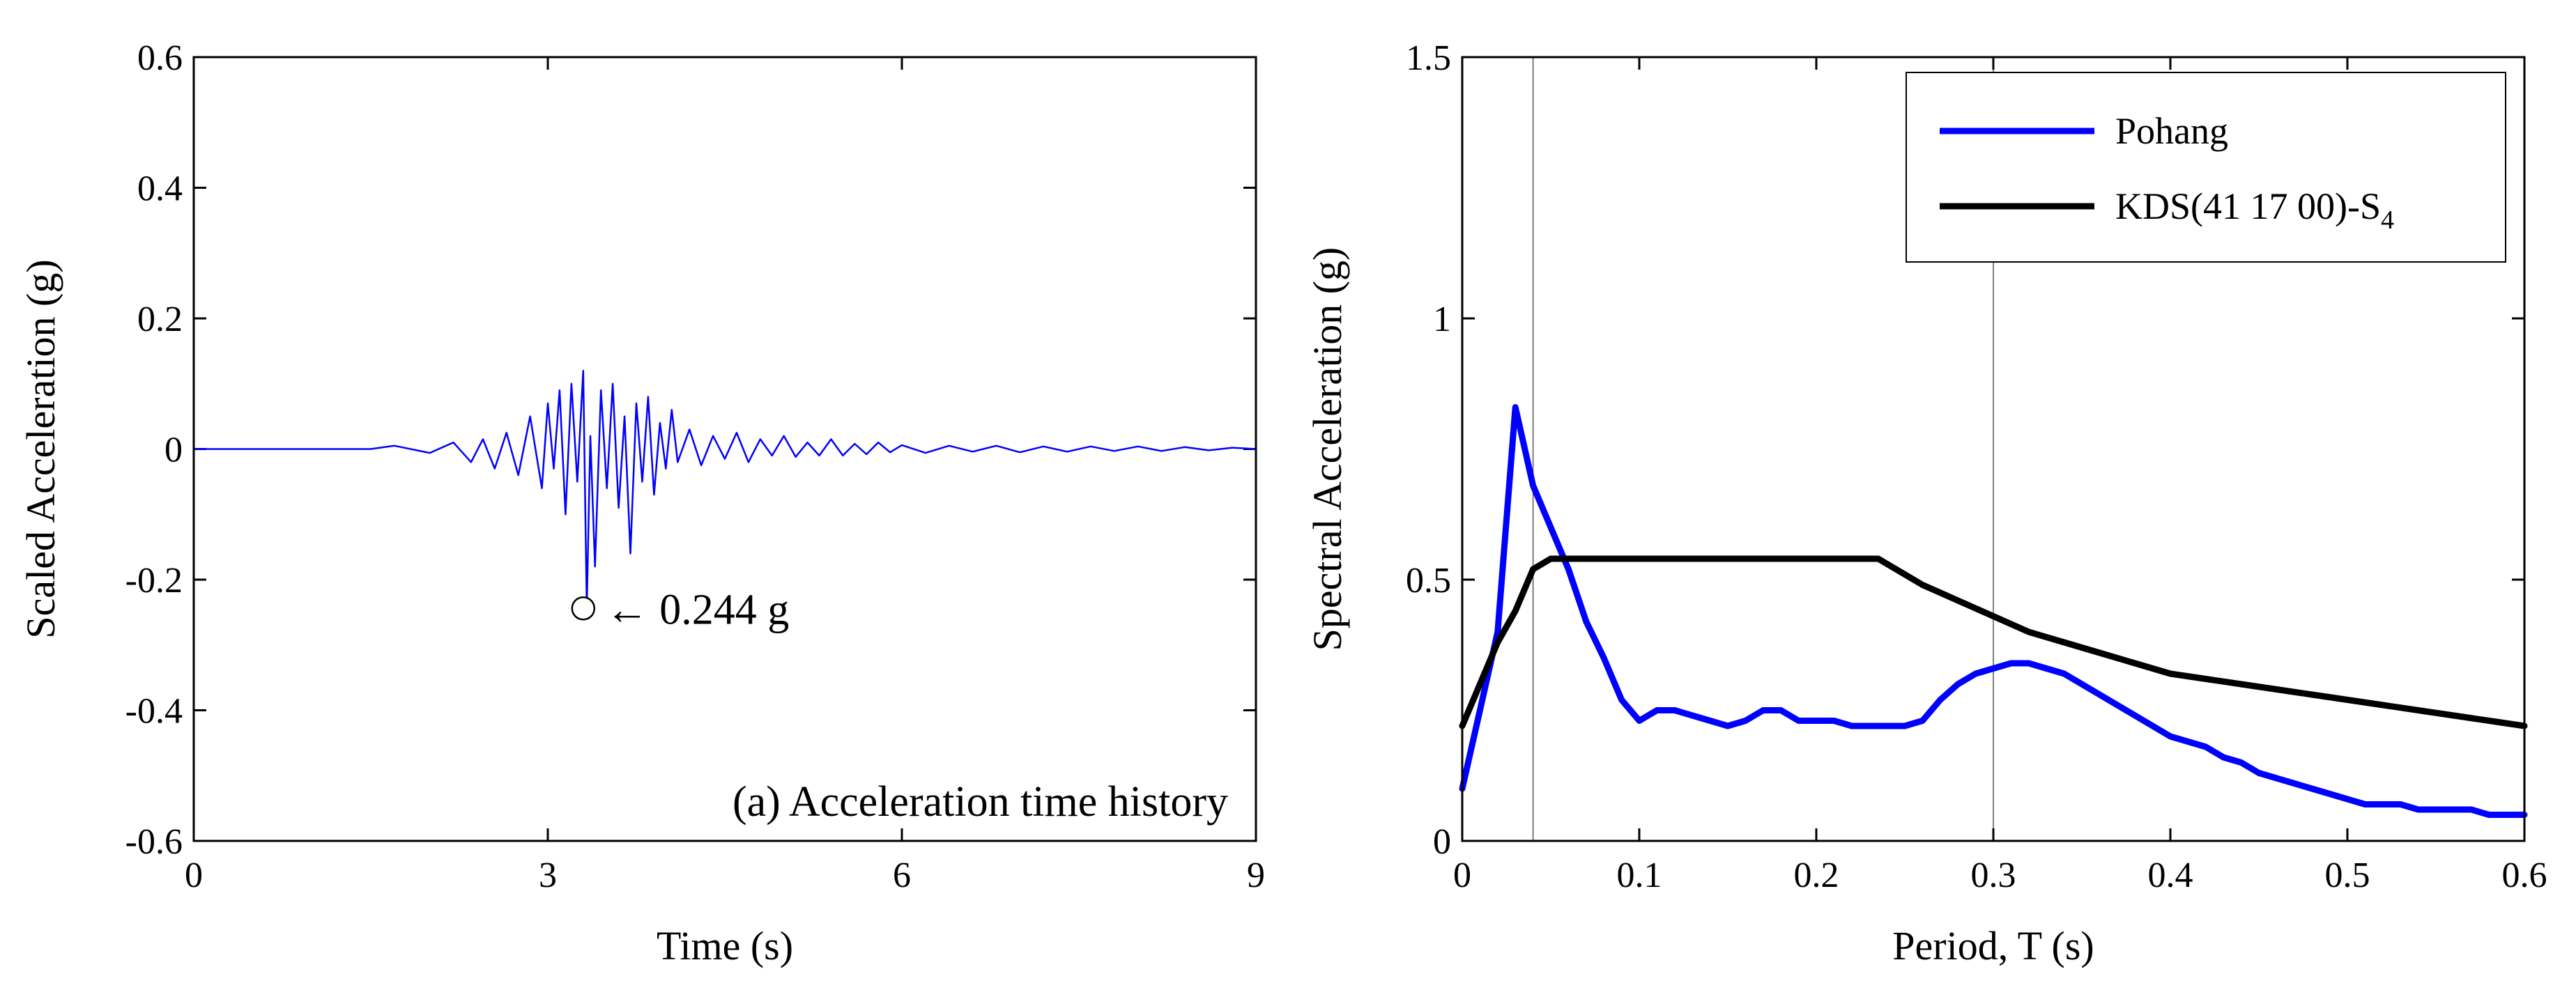 The image size is (2576, 990). I want to click on left-series-group, so click(724, 489).